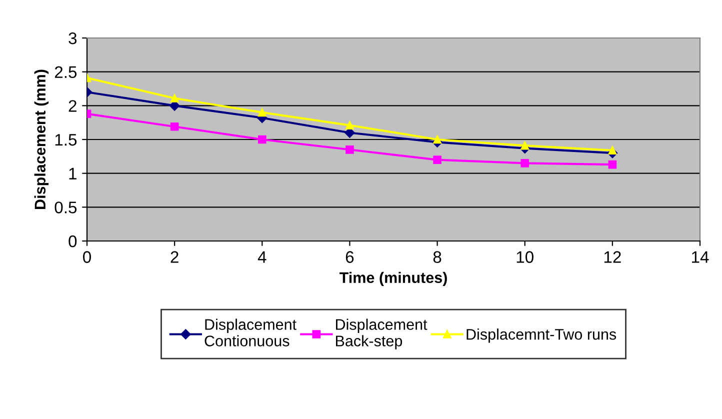 The image size is (722, 419). What do you see at coordinates (66, 140) in the screenshot?
I see `y-tick-label: 1.5` at bounding box center [66, 140].